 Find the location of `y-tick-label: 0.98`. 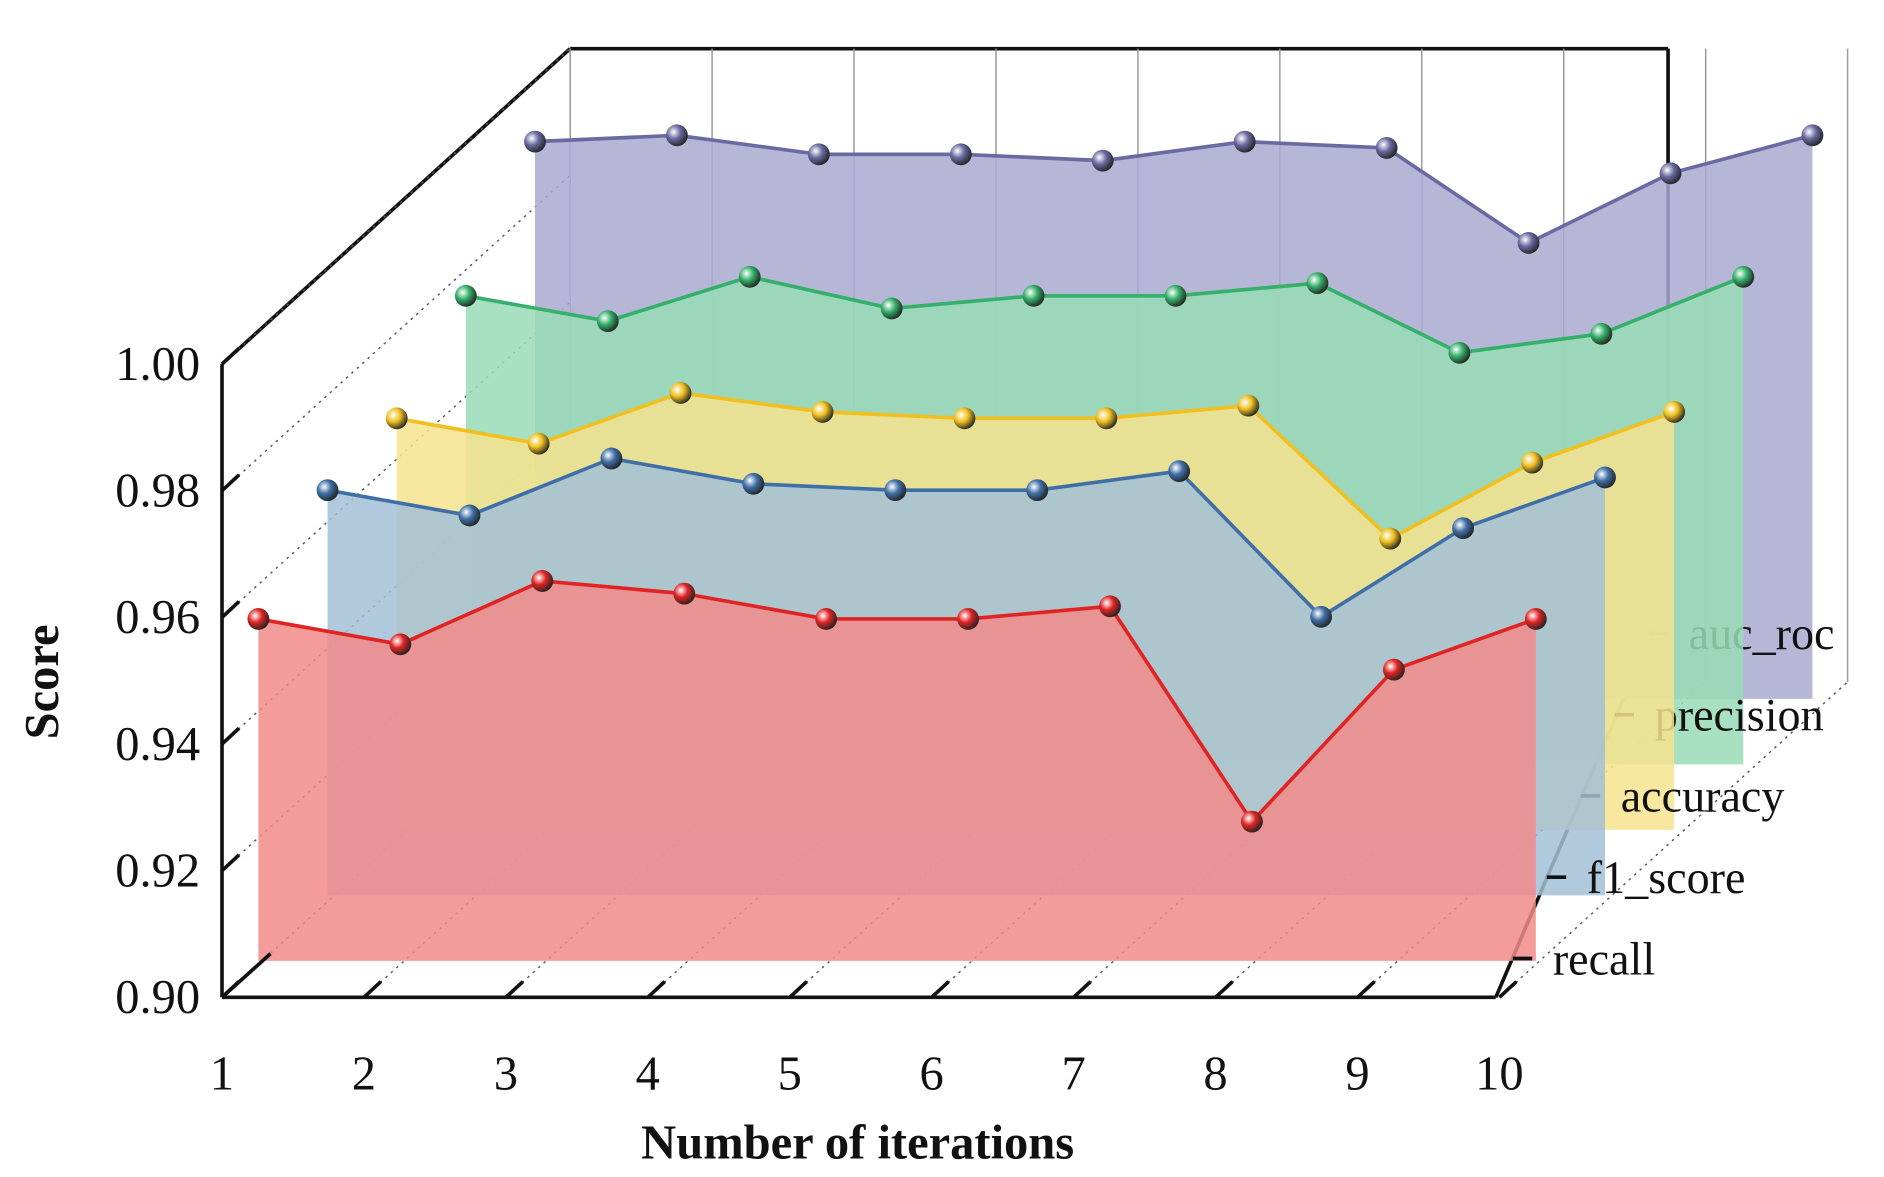

y-tick-label: 0.98 is located at coordinates (157, 490).